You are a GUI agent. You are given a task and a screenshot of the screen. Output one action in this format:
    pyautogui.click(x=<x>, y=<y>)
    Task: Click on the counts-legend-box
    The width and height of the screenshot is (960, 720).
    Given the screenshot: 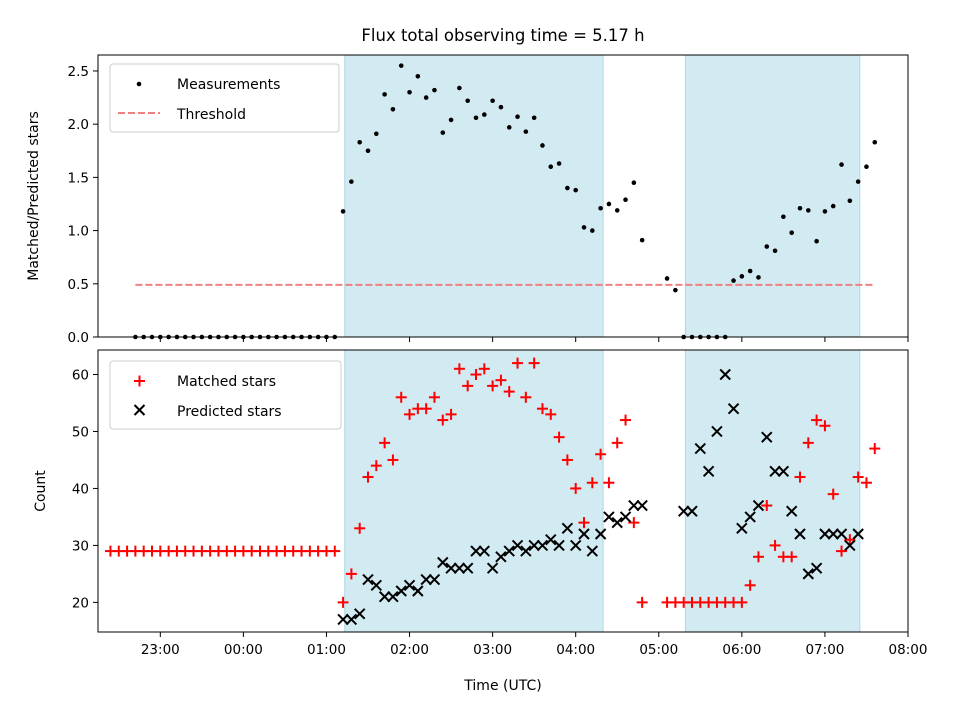 What is the action you would take?
    pyautogui.click(x=225, y=395)
    